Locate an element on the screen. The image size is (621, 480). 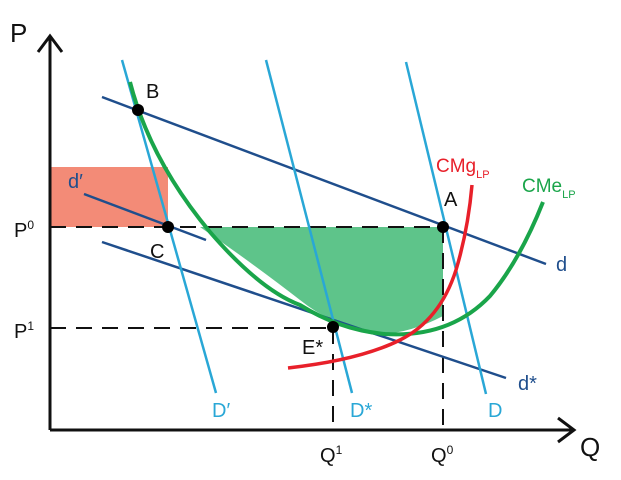
cmg-lp-curve is located at coordinates (380, 277).